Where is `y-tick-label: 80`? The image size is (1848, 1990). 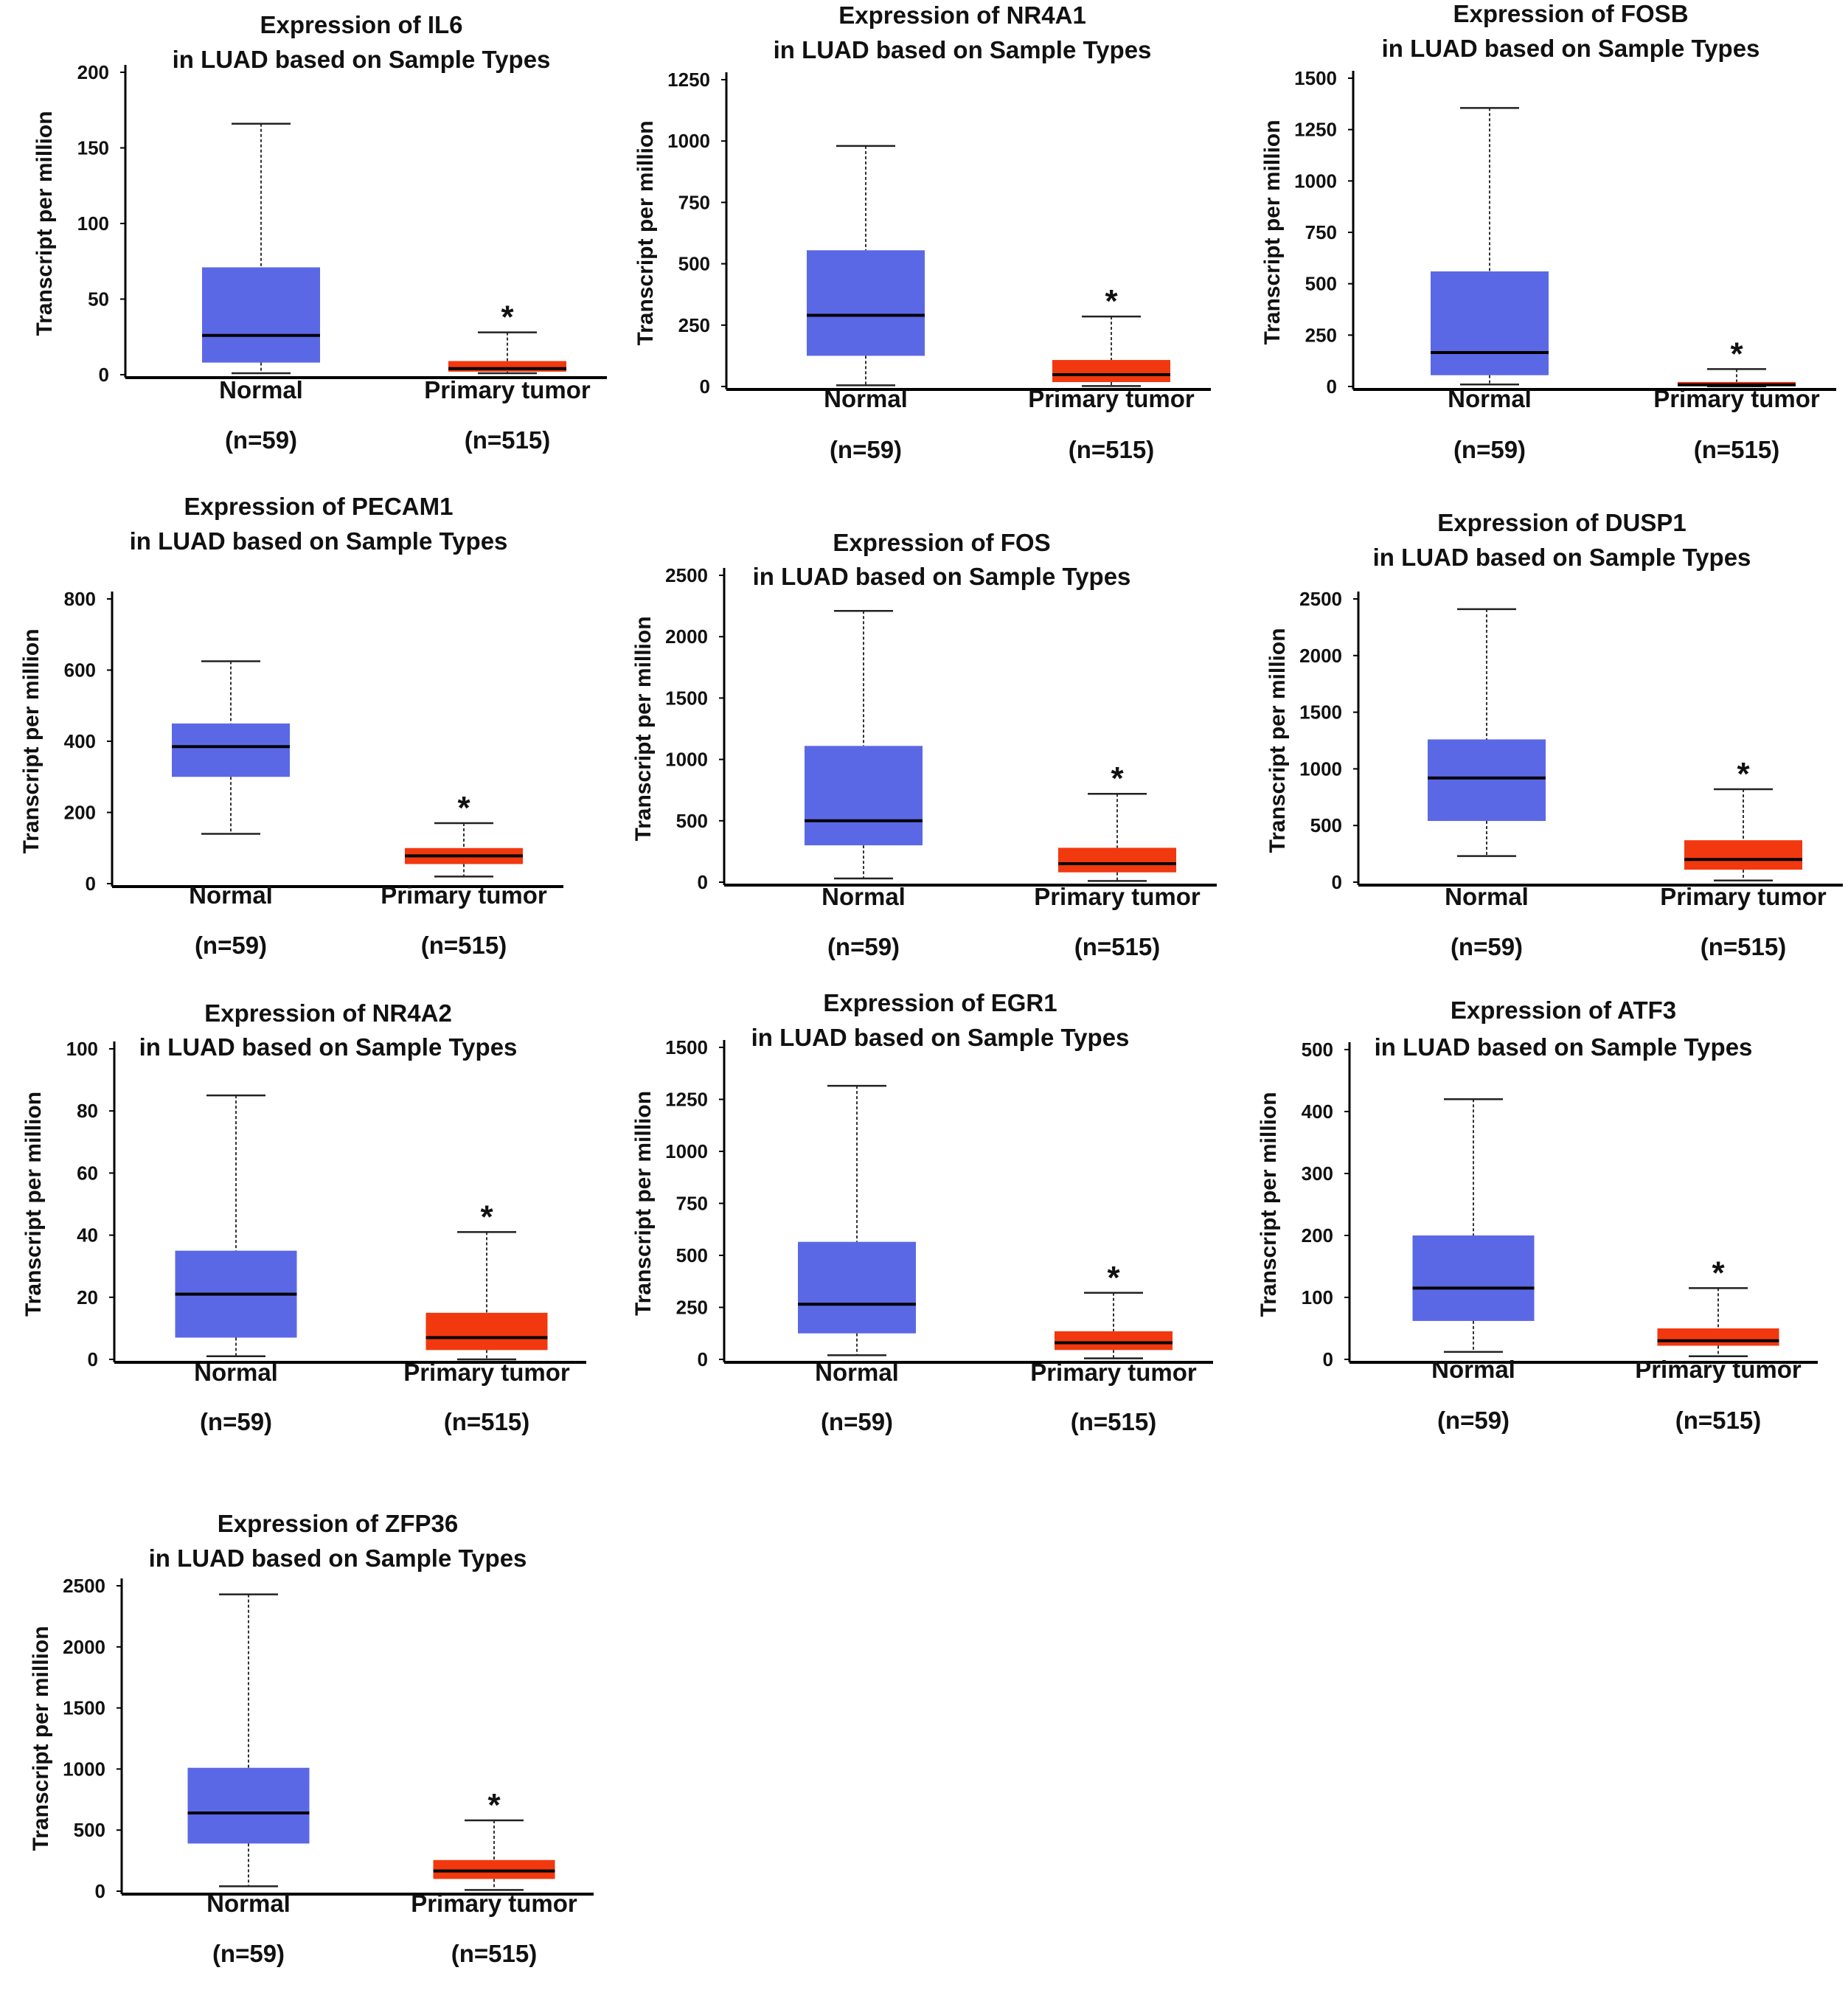
y-tick-label: 80 is located at coordinates (87, 1111).